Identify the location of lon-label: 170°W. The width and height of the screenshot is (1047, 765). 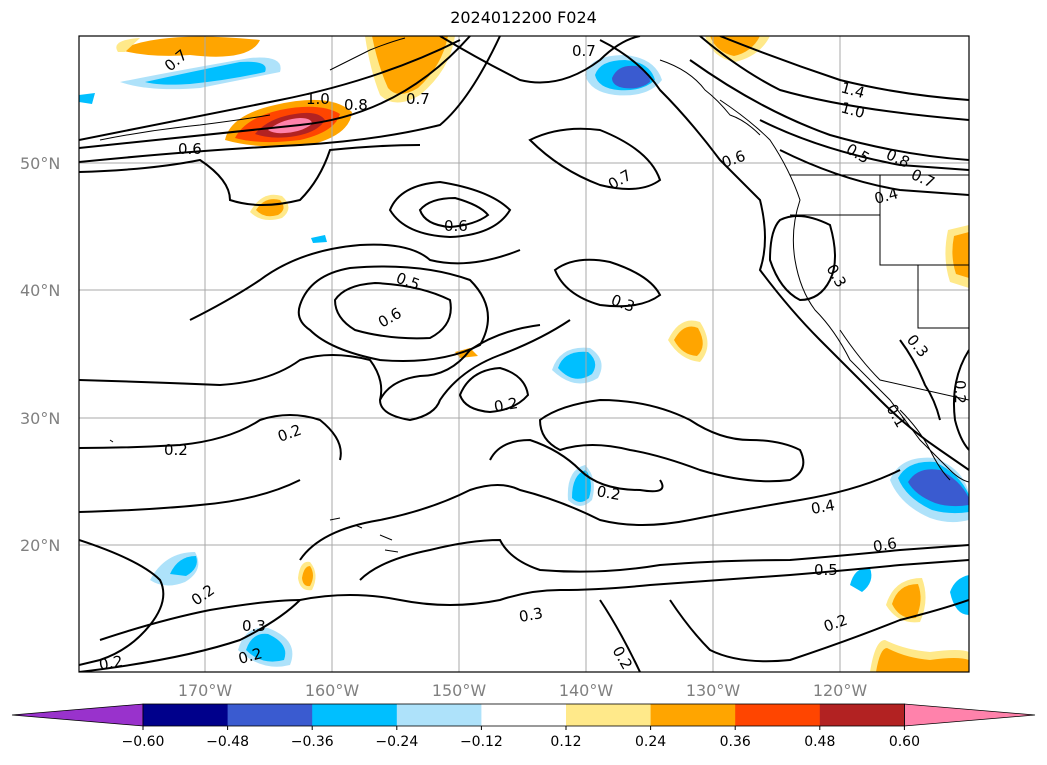
(205, 690).